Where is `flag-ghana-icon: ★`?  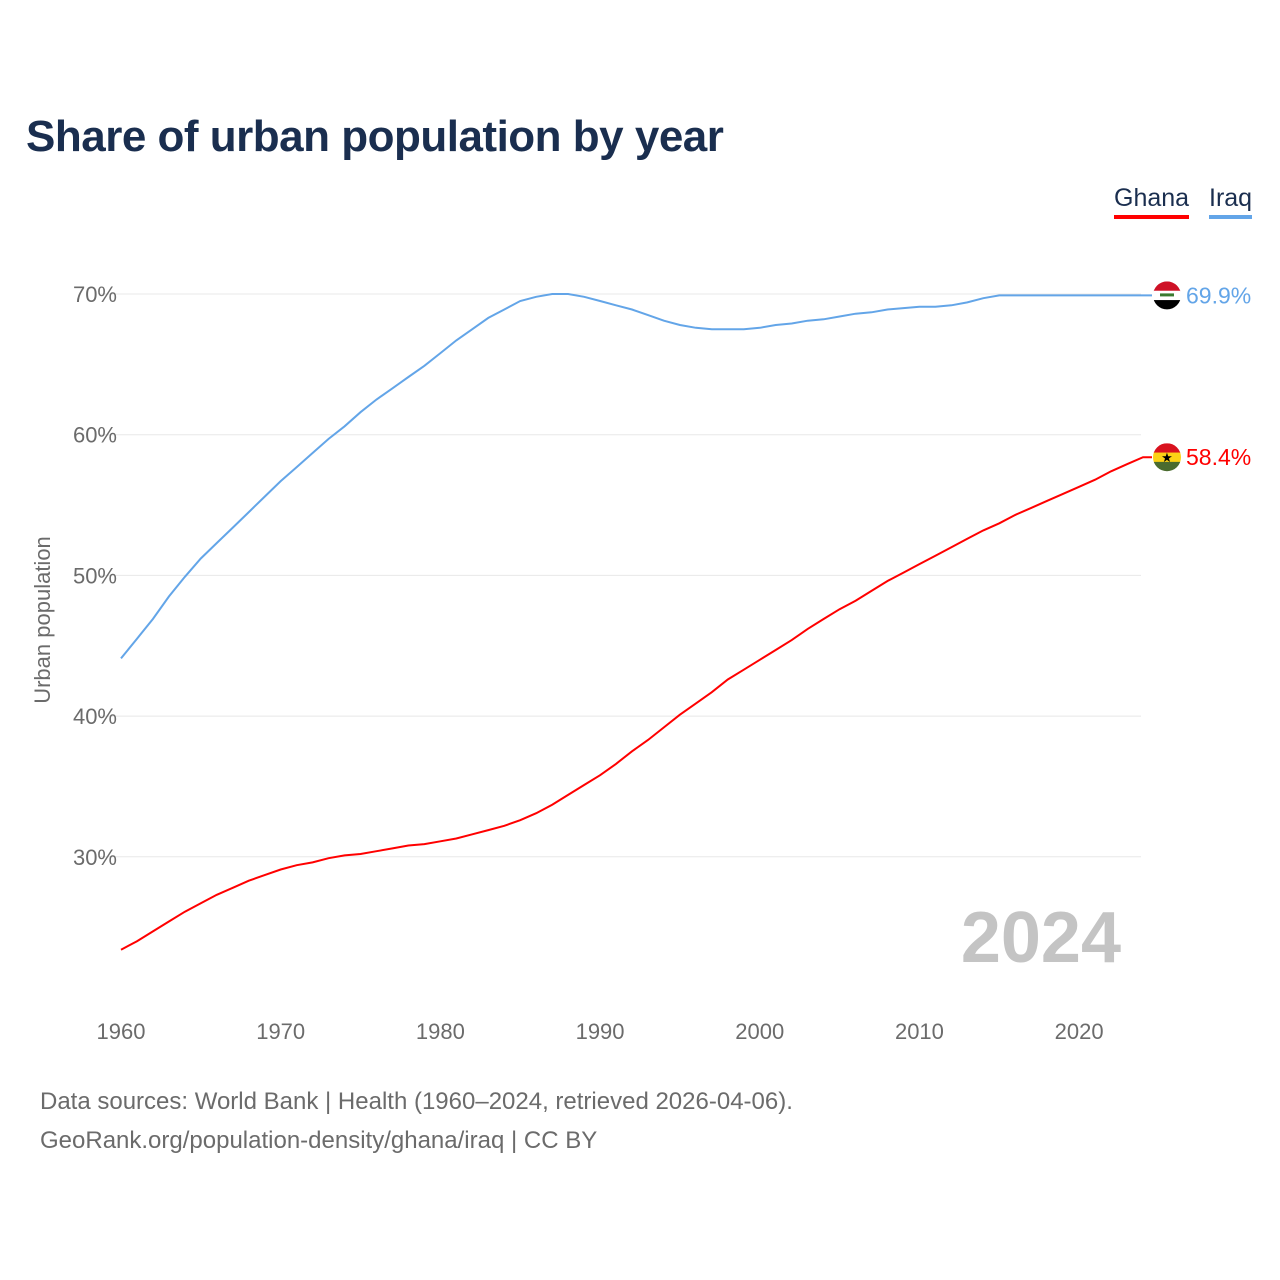 flag-ghana-icon: ★ is located at coordinates (1167, 457).